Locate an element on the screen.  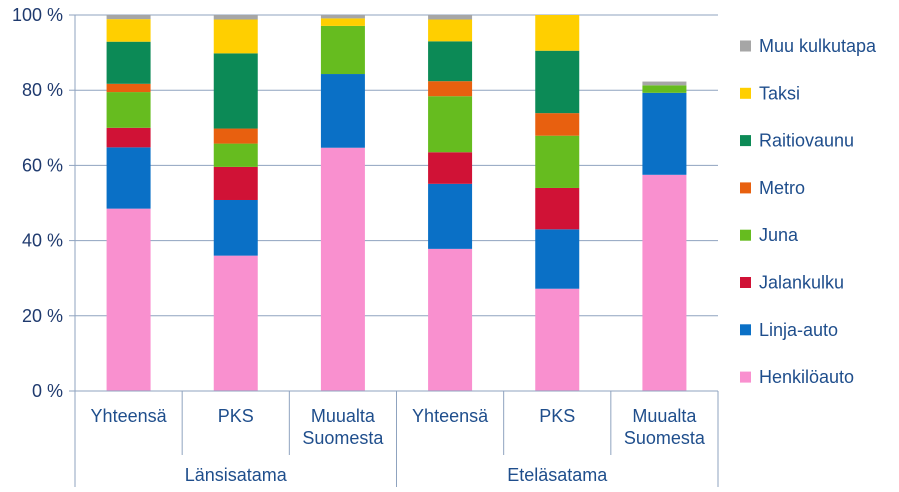
x-group-label: Eteläsatama is located at coordinates (557, 475).